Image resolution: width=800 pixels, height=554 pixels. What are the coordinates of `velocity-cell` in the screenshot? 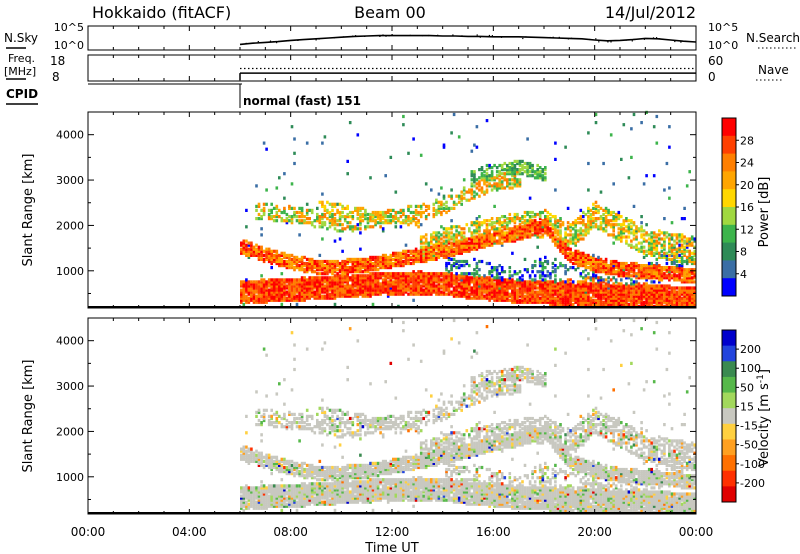 It's located at (254, 453).